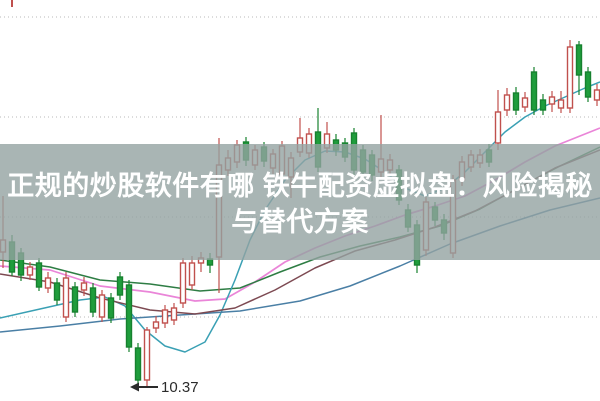  Describe the element at coordinates (300, 222) in the screenshot. I see `headline-line2: 与替代方案` at that location.